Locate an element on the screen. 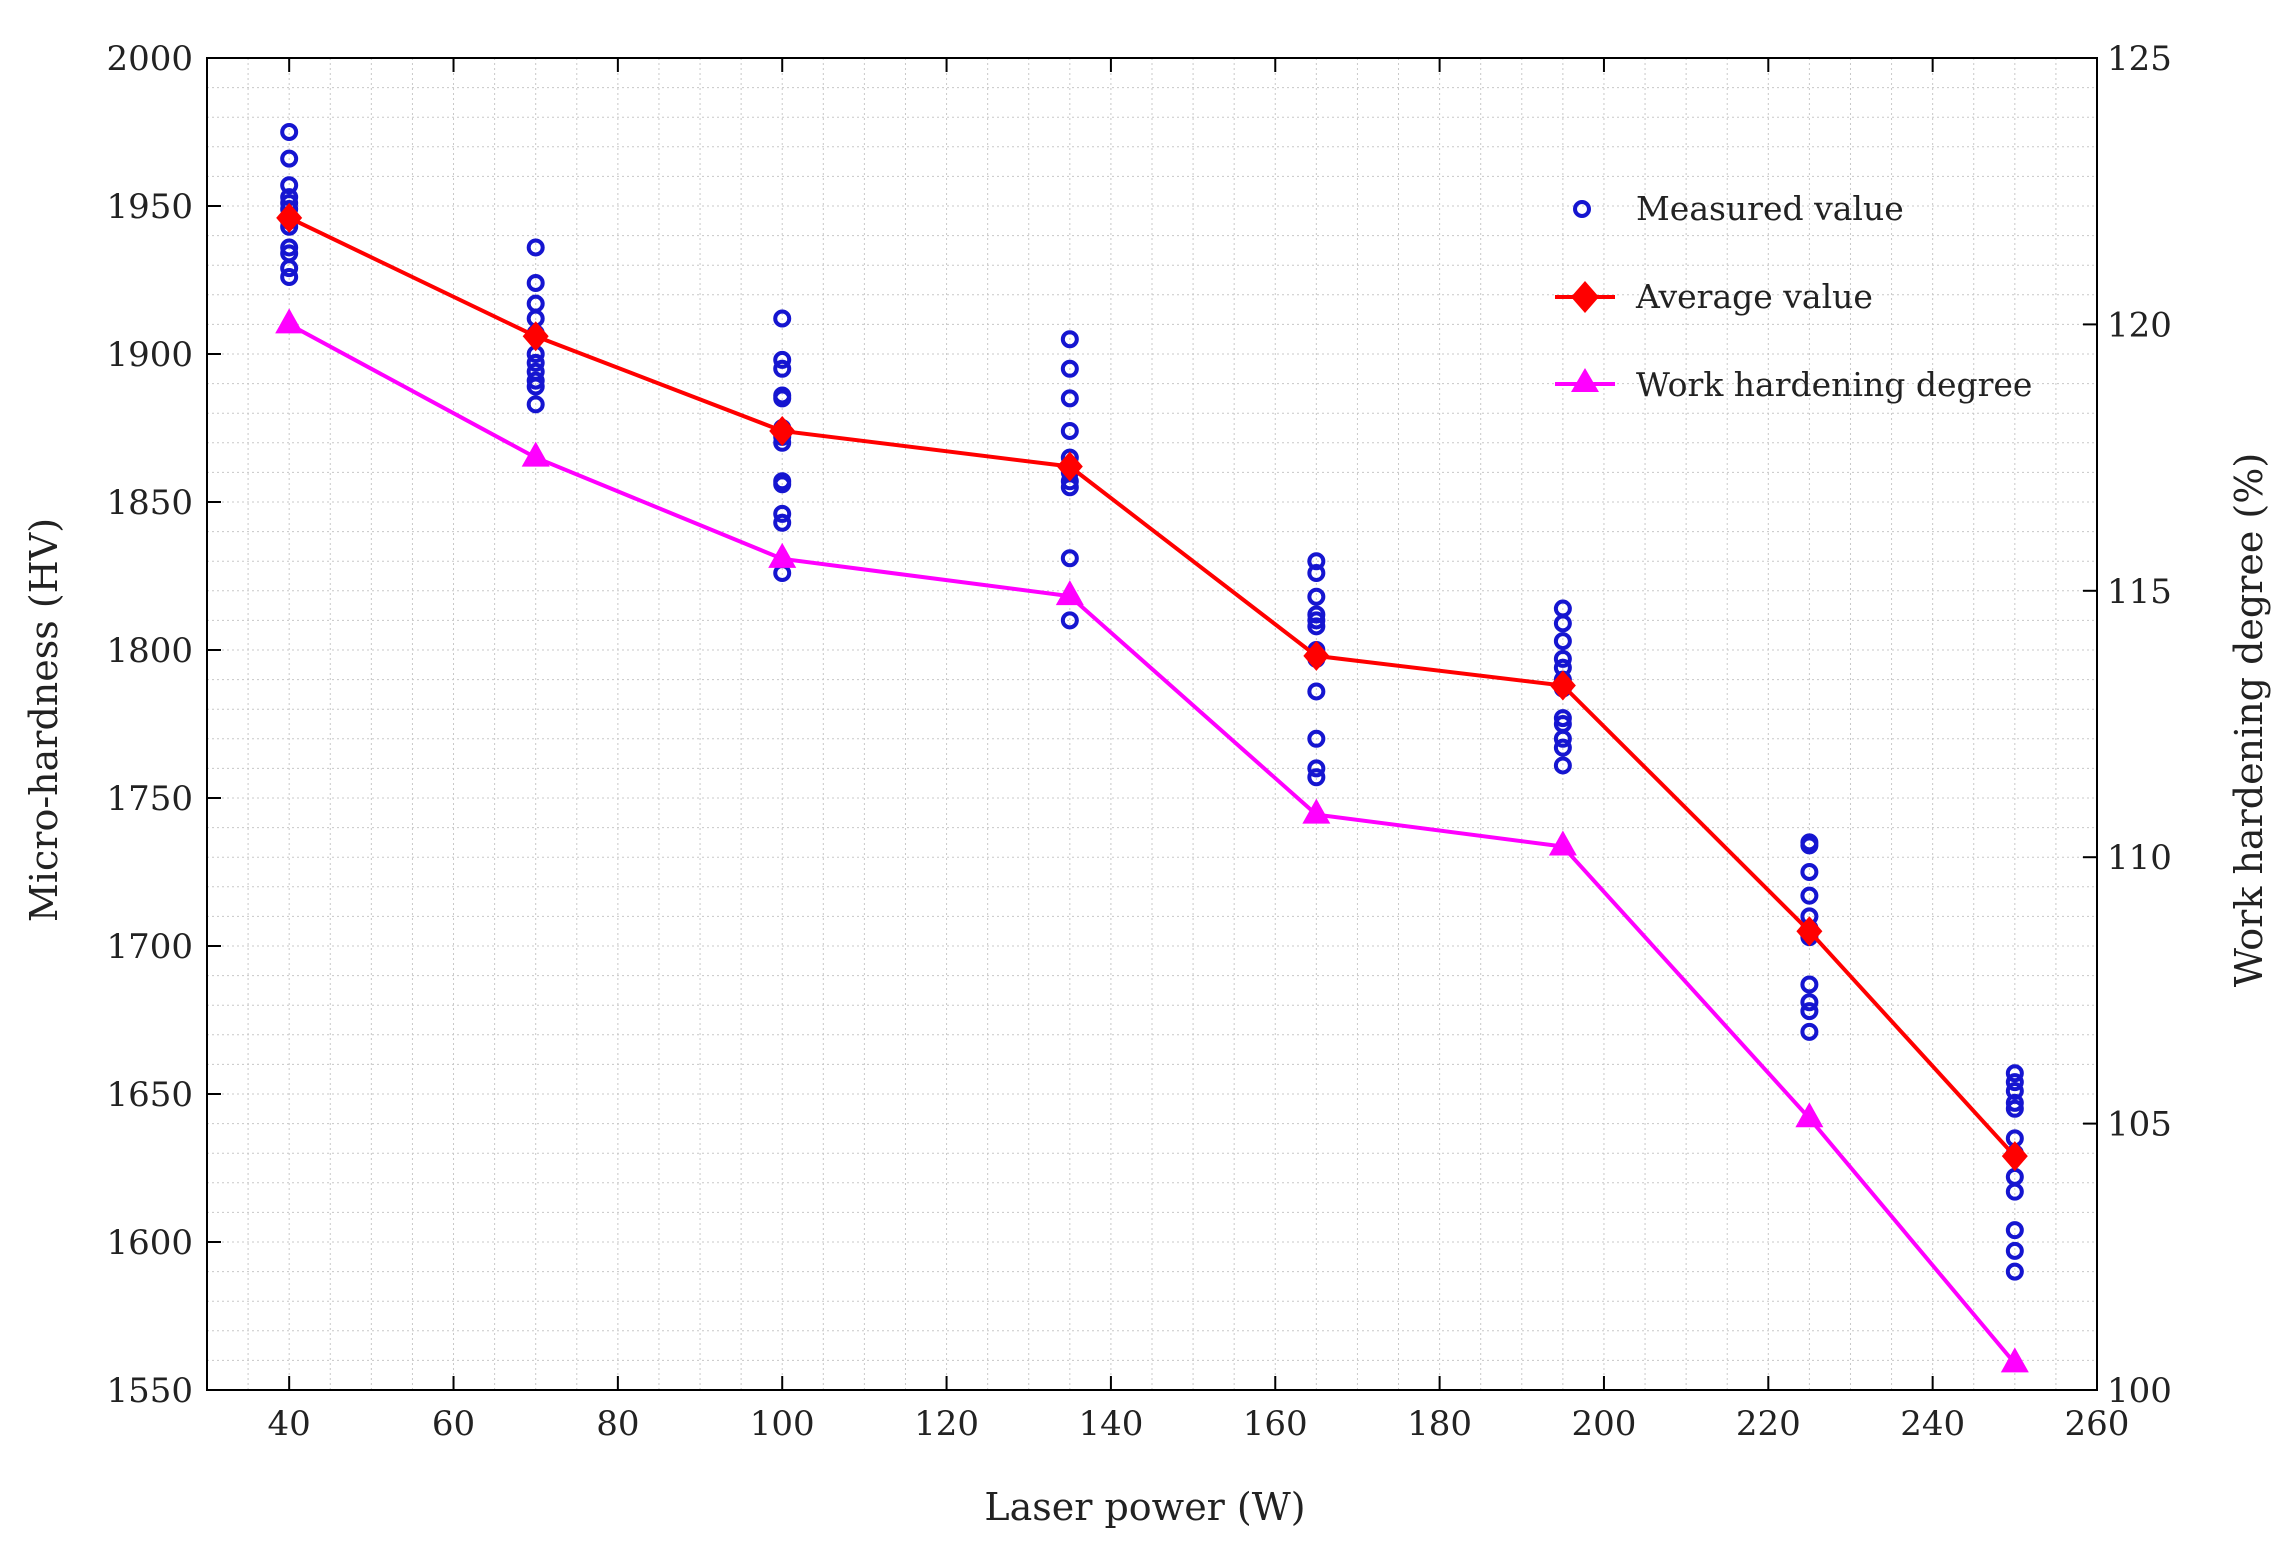 This screenshot has width=2288, height=1546. y-axis-title: Micro-hardness (HV) is located at coordinates (44, 720).